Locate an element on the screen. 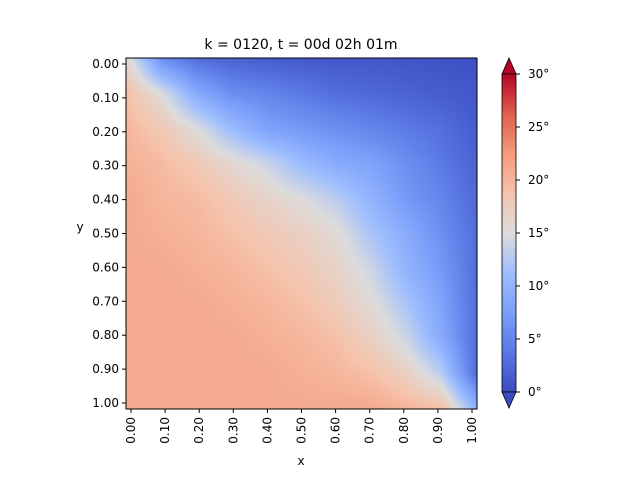 This screenshot has width=640, height=480. y-tick-label: 0.20 is located at coordinates (105, 132).